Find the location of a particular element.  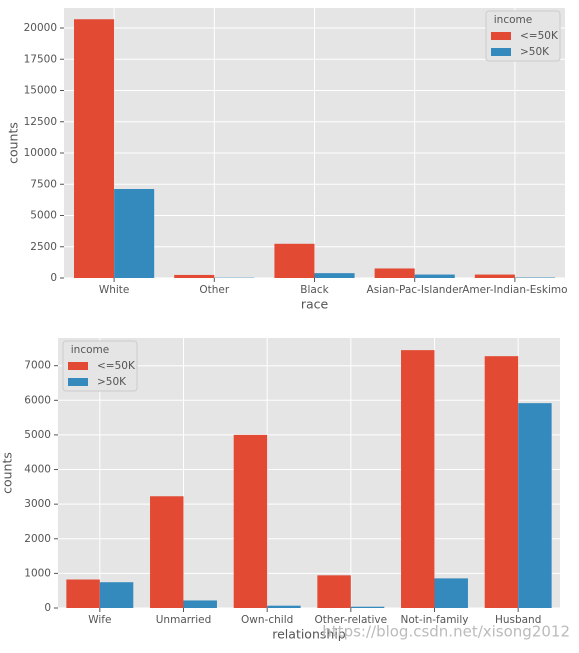

x-tick-label: Amer-Indian-Eskimo is located at coordinates (514, 290).